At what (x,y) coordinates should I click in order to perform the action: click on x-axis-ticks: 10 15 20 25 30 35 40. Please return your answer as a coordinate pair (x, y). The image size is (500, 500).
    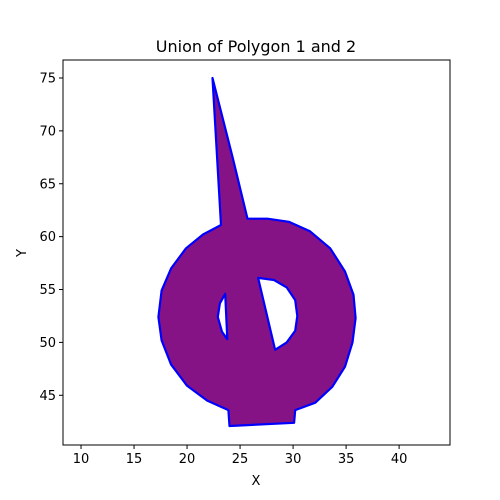
    Looking at the image, I should click on (240, 456).